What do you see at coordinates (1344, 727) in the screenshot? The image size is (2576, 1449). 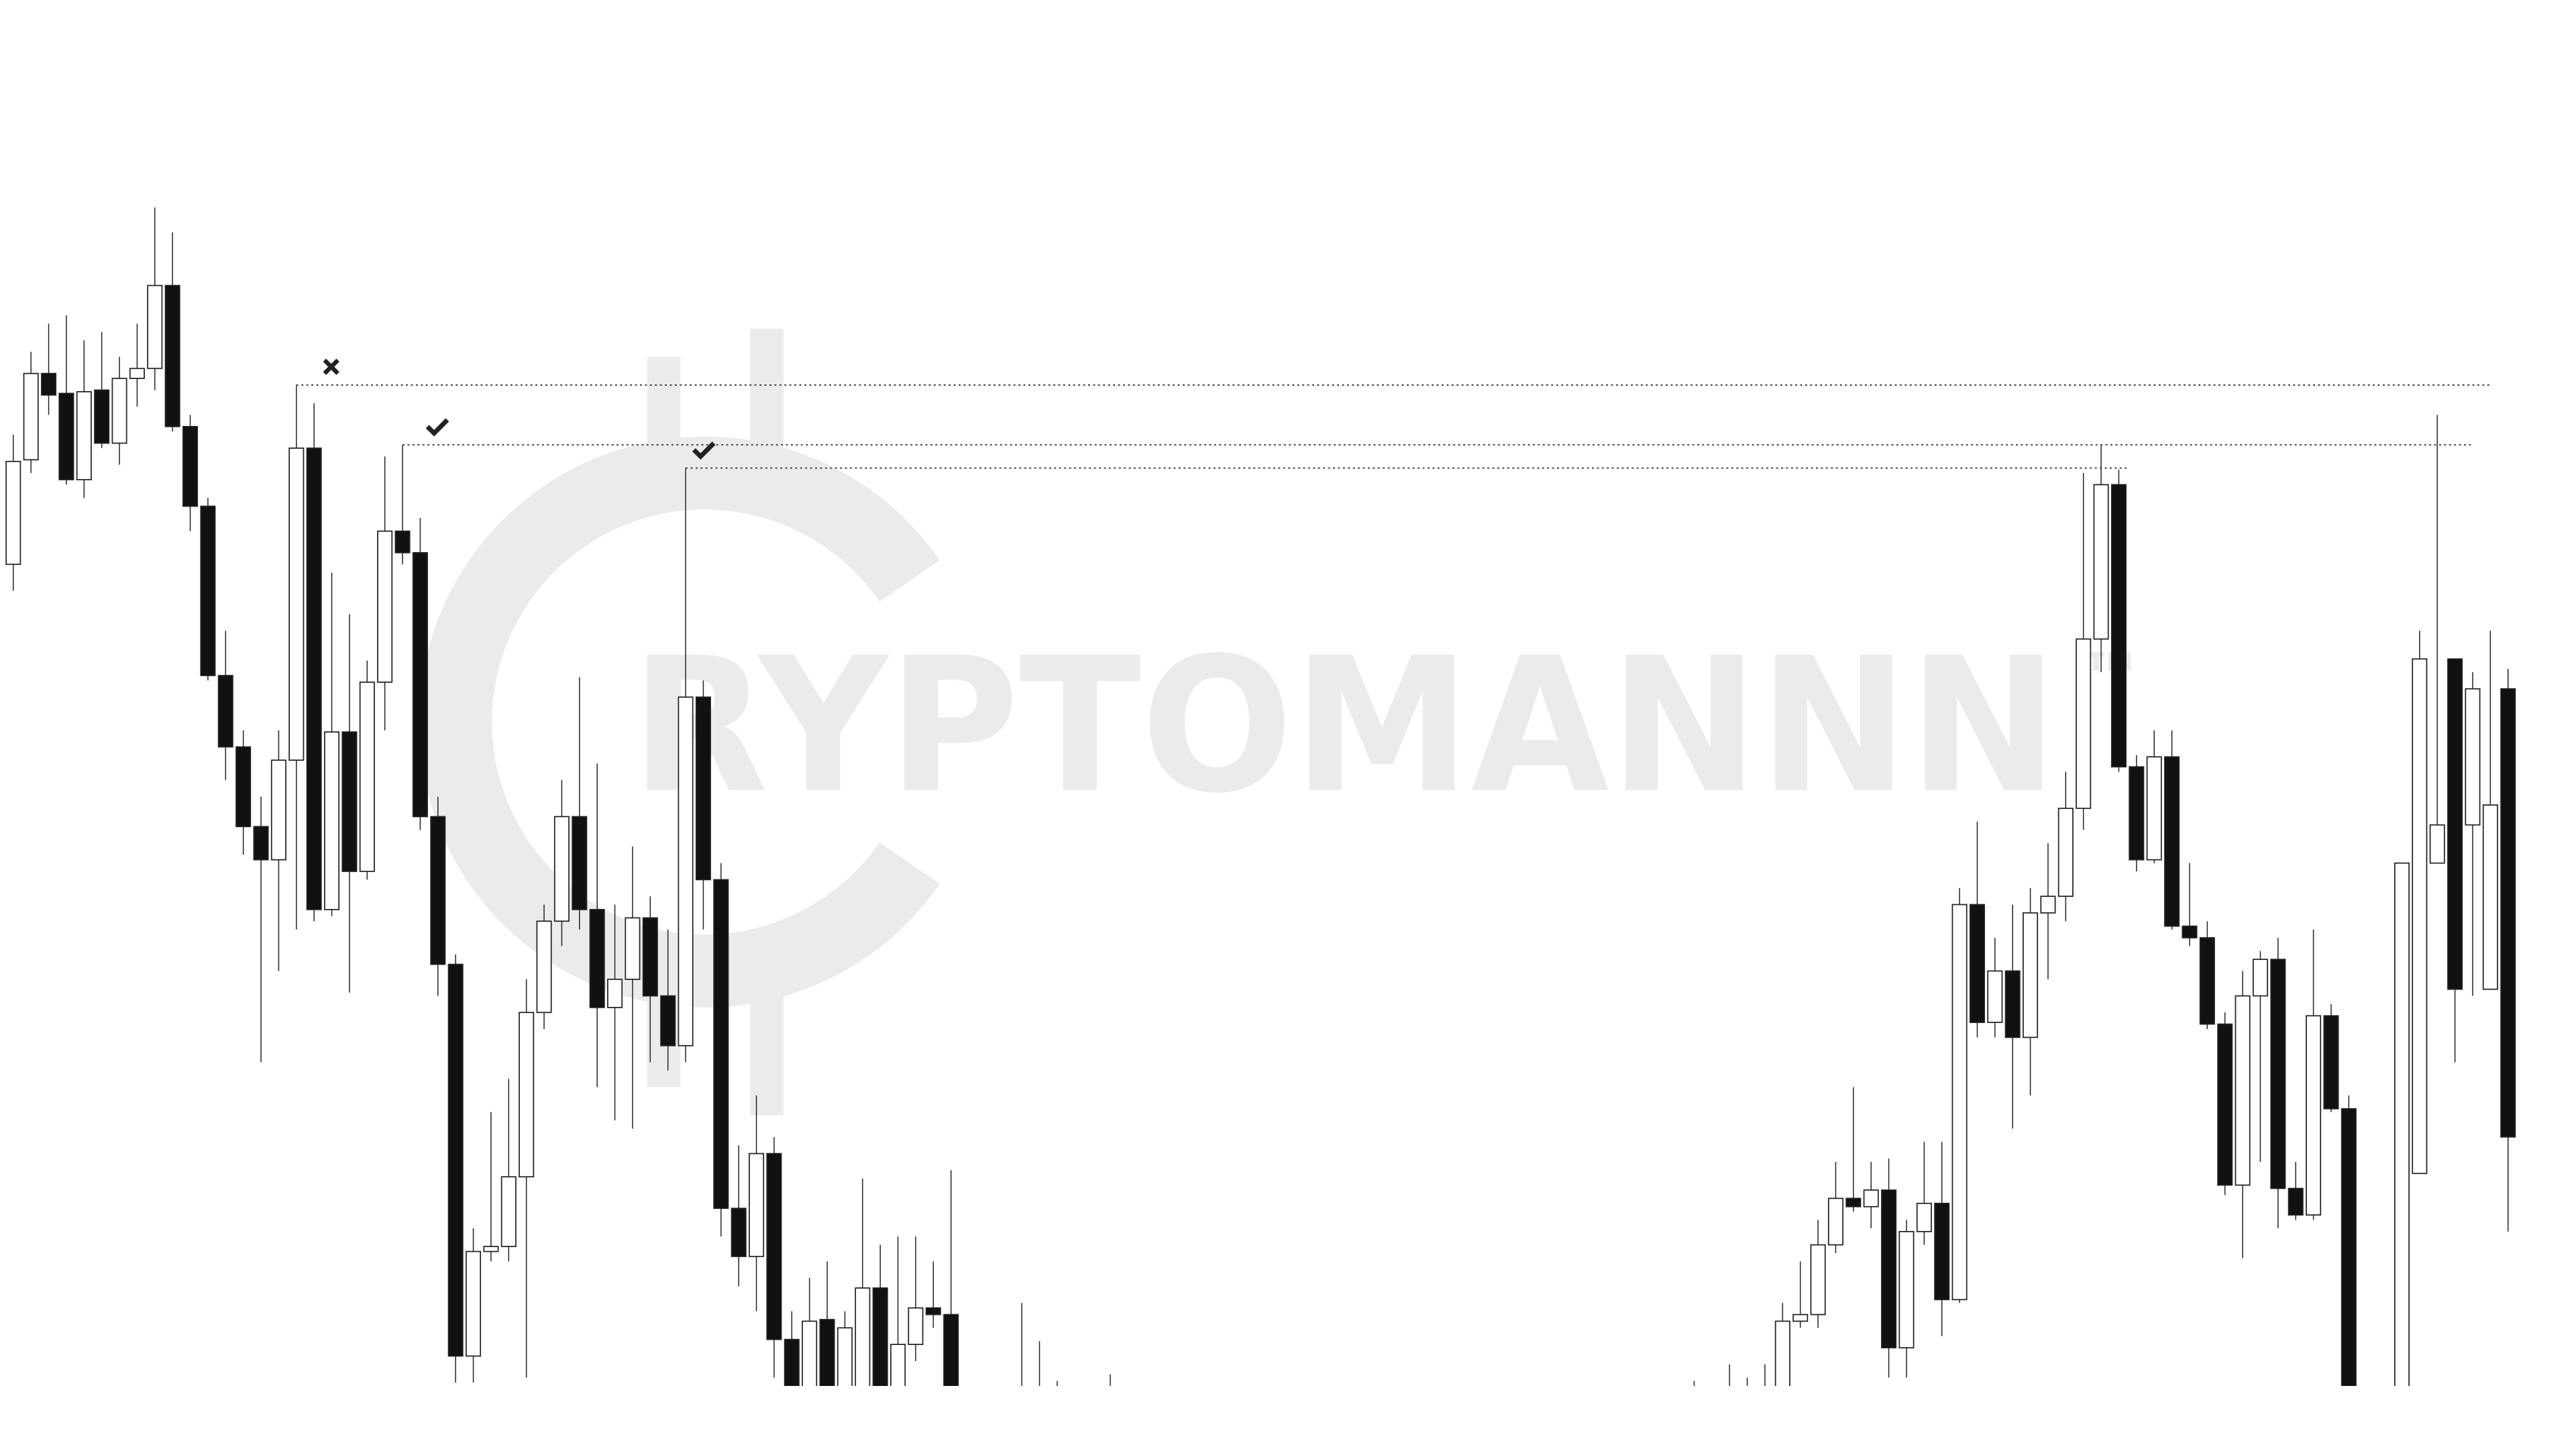 I see `watermark-text: RYPTOMANNN` at bounding box center [1344, 727].